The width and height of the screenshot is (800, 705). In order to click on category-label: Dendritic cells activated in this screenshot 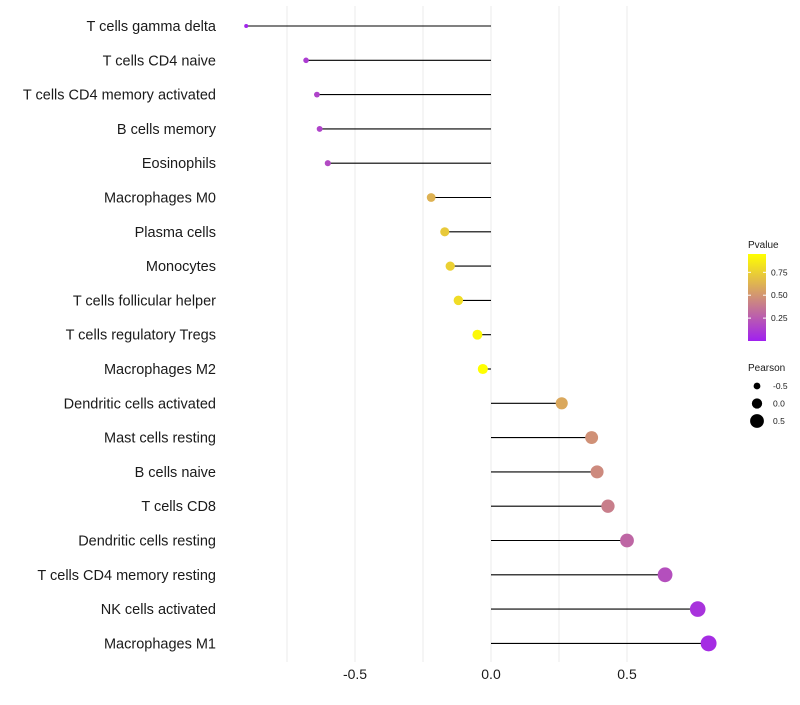, I will do `click(140, 404)`.